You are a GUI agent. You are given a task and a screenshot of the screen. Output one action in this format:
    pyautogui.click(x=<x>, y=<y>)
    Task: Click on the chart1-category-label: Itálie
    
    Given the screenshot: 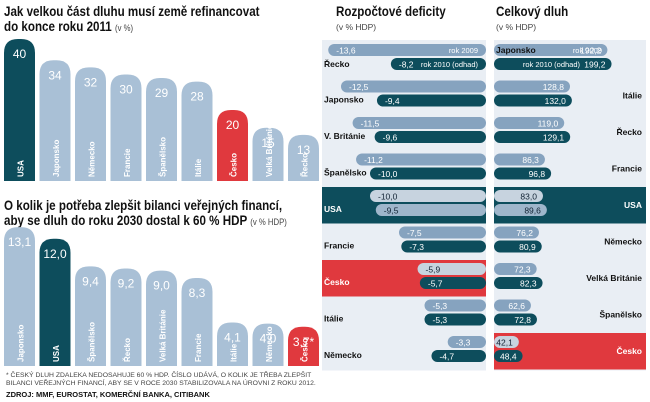 What is the action you would take?
    pyautogui.click(x=198, y=167)
    